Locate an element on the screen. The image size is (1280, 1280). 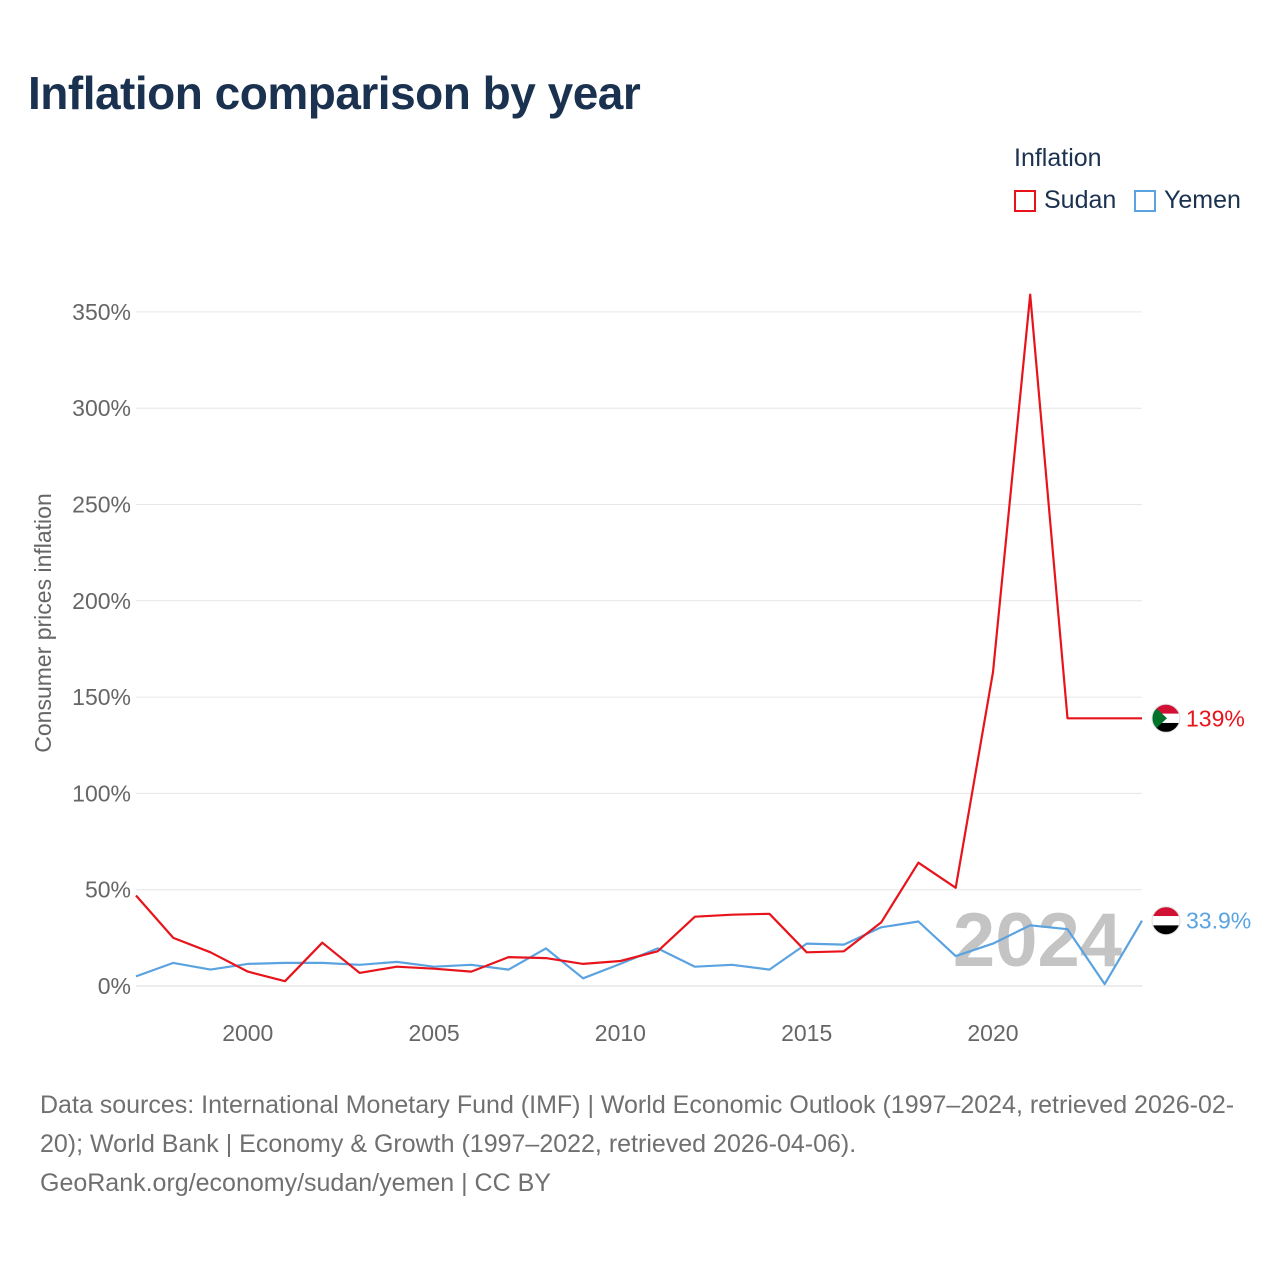
y-tick-label: 300% is located at coordinates (101, 408).